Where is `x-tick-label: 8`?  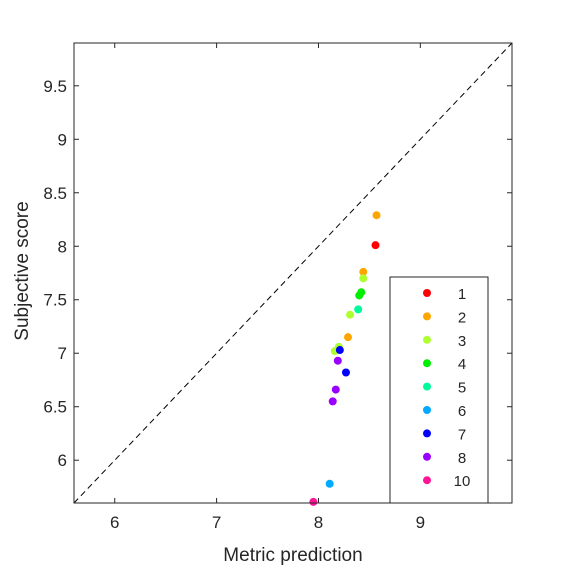
x-tick-label: 8 is located at coordinates (318, 522).